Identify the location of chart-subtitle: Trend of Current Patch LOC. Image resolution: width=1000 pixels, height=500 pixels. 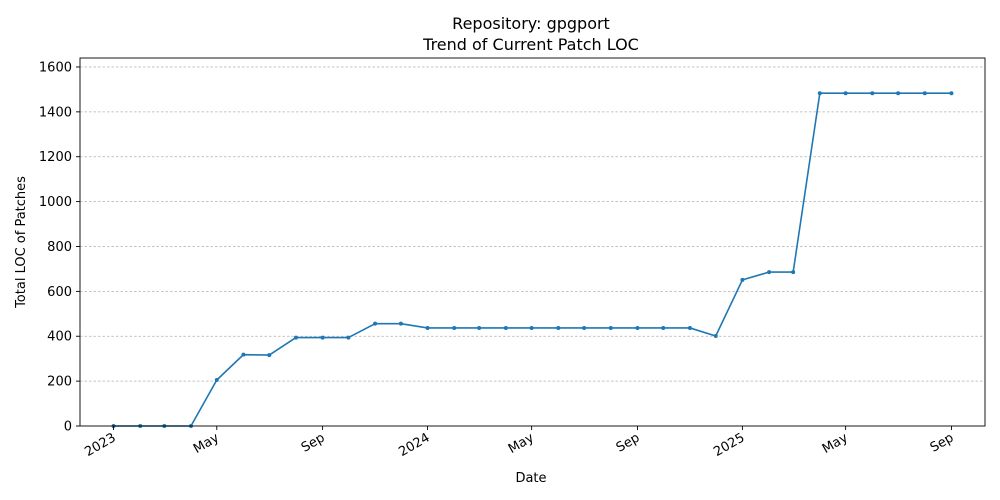
(530, 44).